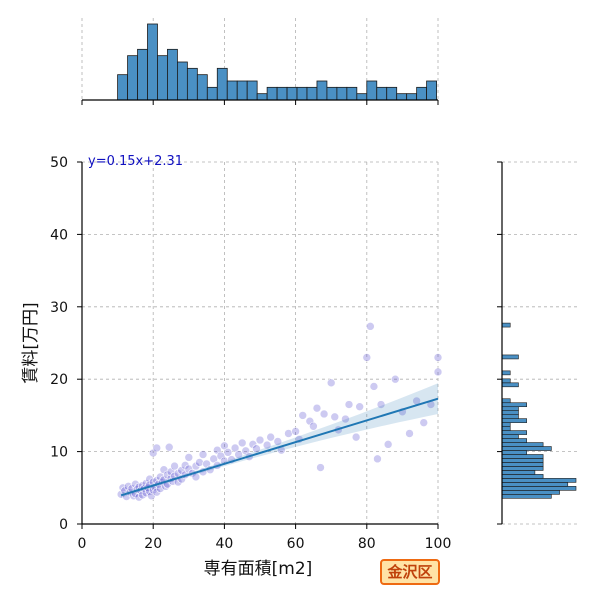 The height and width of the screenshot is (600, 600). Describe the element at coordinates (31, 342) in the screenshot. I see `y-axis-title: 賃料[万円]` at that location.